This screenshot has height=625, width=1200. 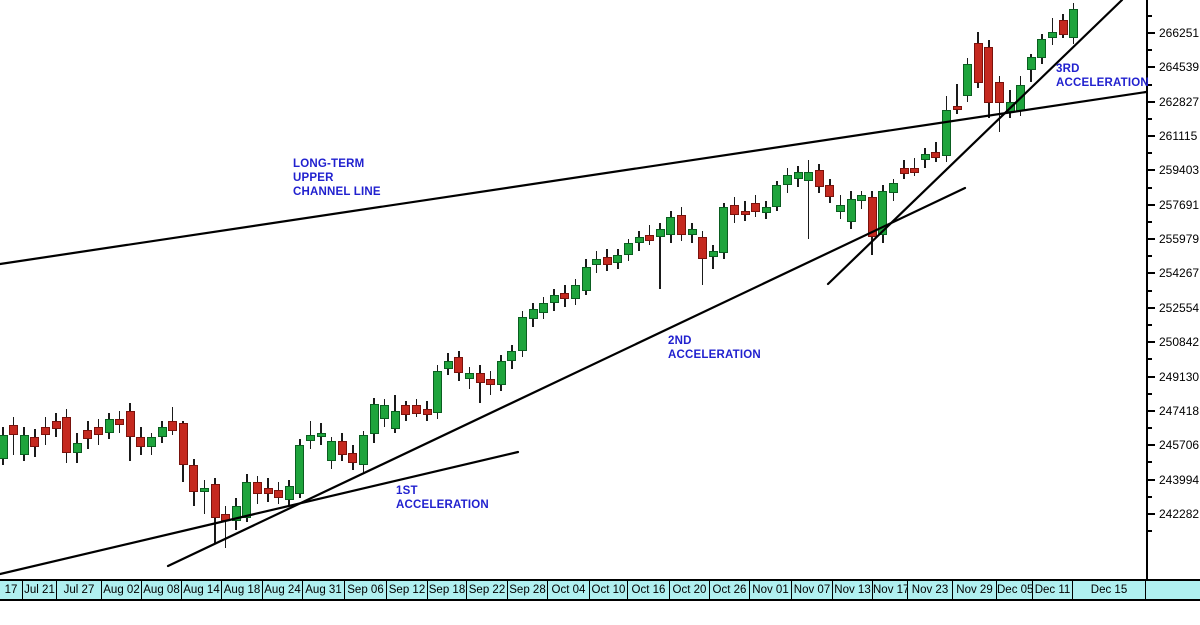 I want to click on x-axis-date-cell: Oct 20, so click(x=690, y=590).